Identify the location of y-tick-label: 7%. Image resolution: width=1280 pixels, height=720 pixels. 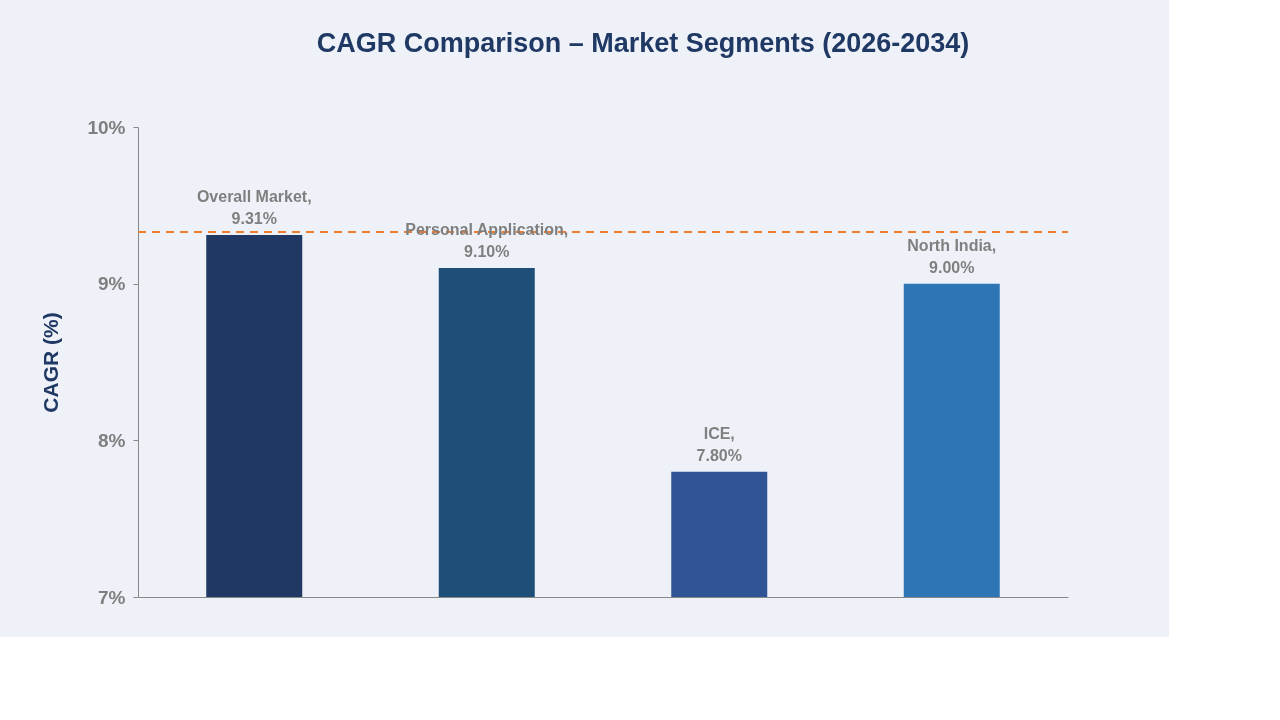
(112, 597).